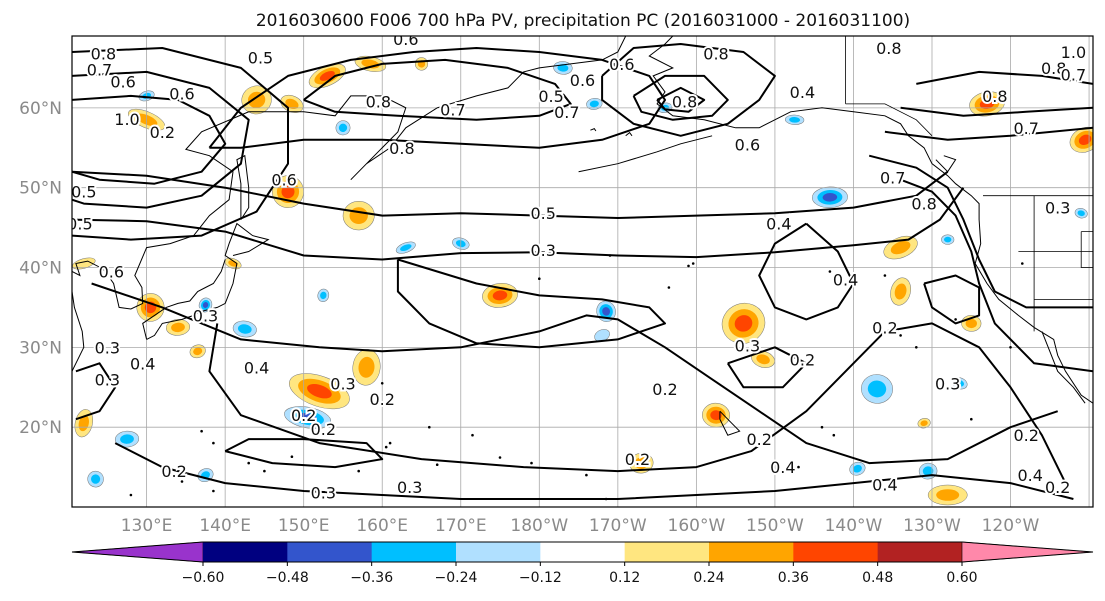 The height and width of the screenshot is (601, 1105). What do you see at coordinates (889, 120) in the screenshot?
I see `political-border` at bounding box center [889, 120].